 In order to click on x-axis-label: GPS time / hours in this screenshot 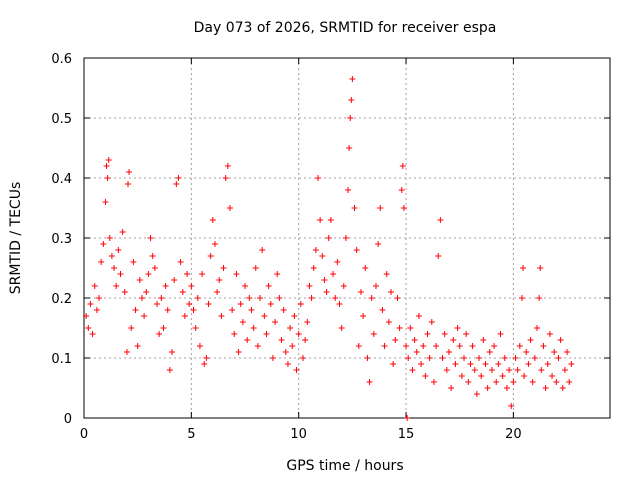, I will do `click(344, 466)`.